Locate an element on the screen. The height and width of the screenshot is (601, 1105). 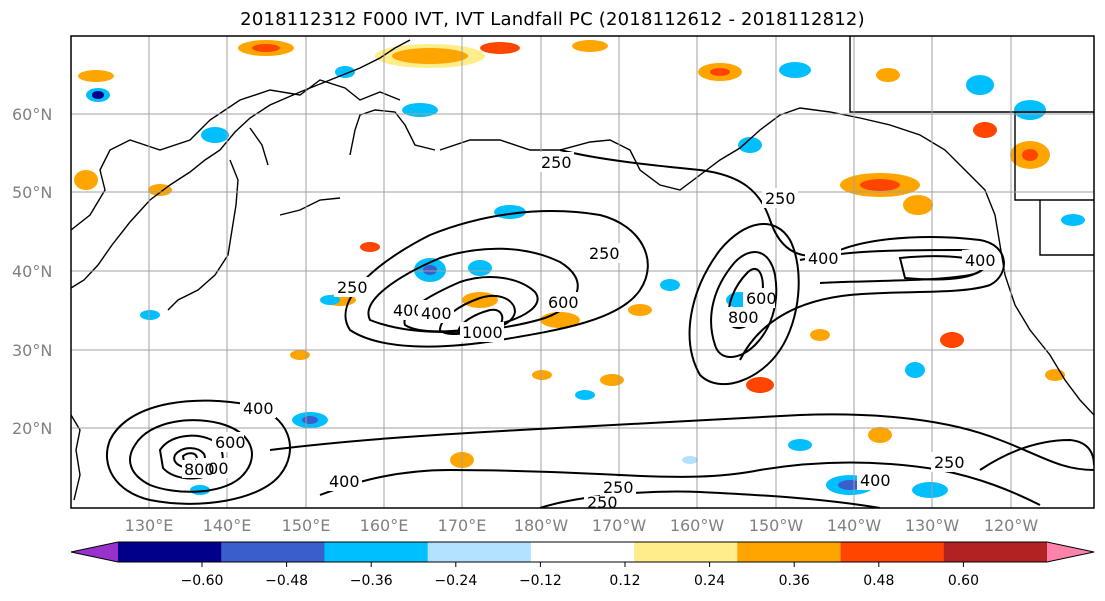
lon-label: 140°E is located at coordinates (227, 525).